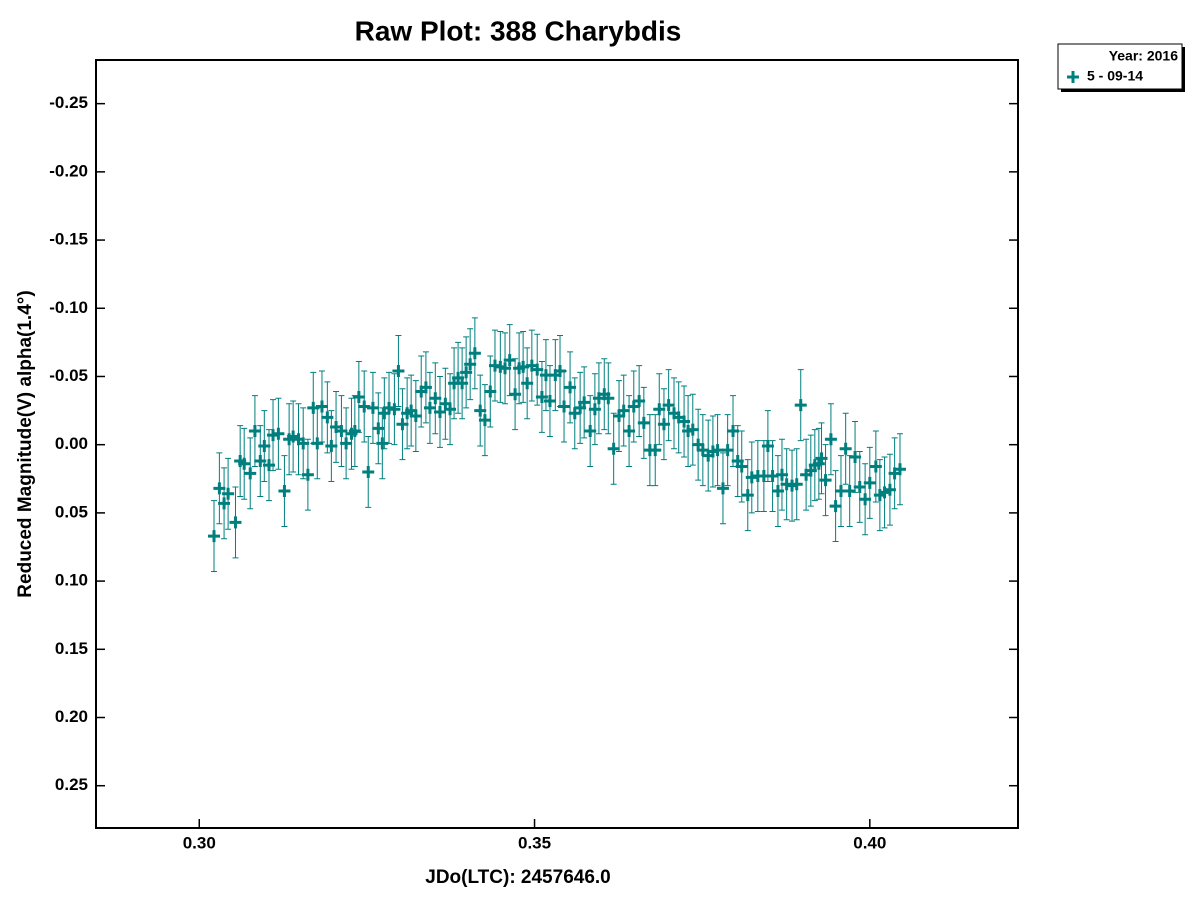 This screenshot has width=1200, height=900. I want to click on y-tick-label: 0.00, so click(71, 443).